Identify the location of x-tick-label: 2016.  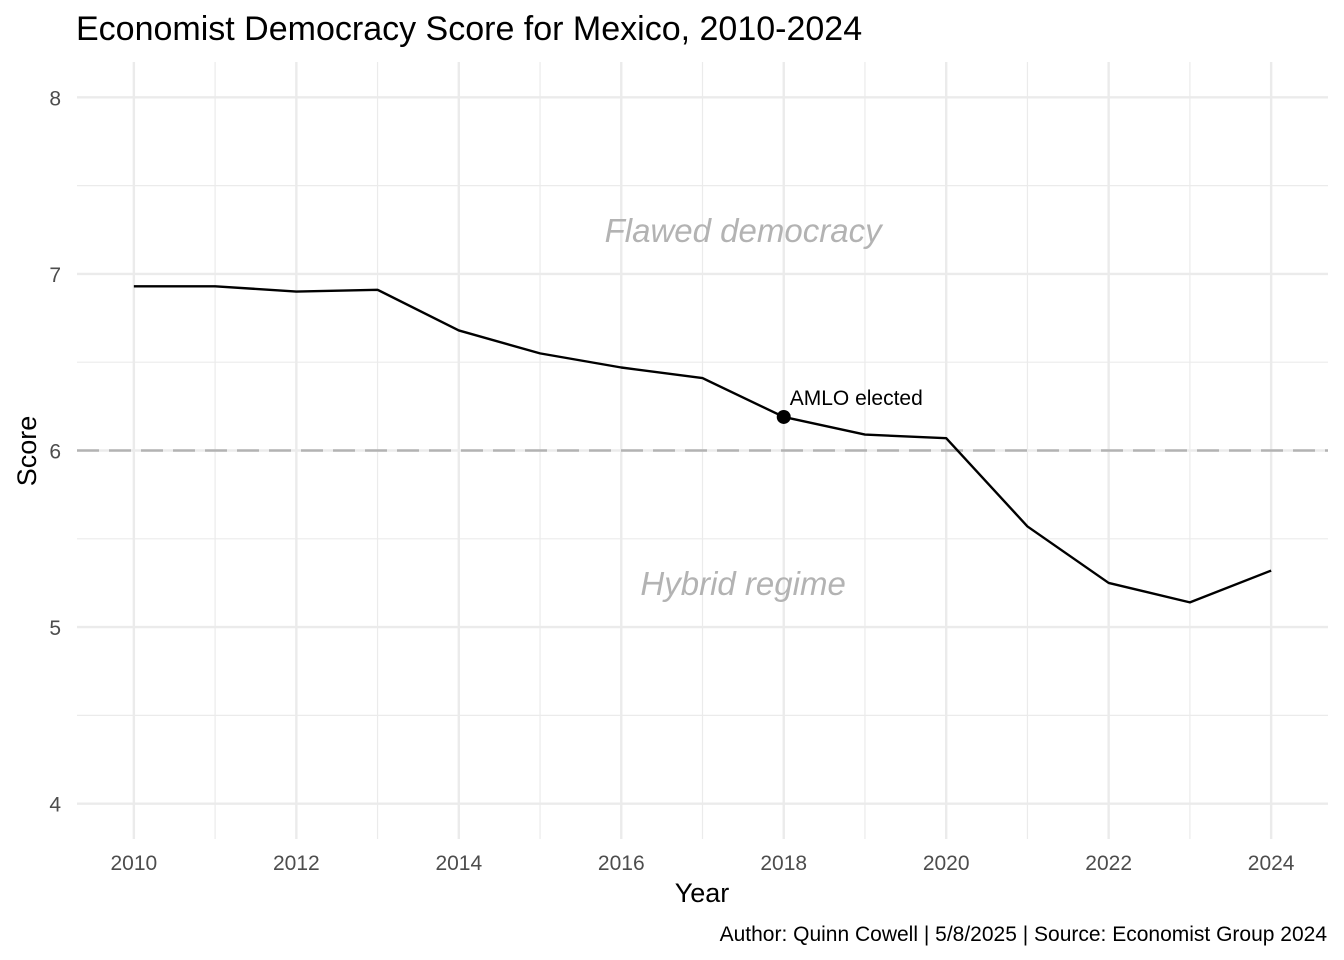
(621, 863).